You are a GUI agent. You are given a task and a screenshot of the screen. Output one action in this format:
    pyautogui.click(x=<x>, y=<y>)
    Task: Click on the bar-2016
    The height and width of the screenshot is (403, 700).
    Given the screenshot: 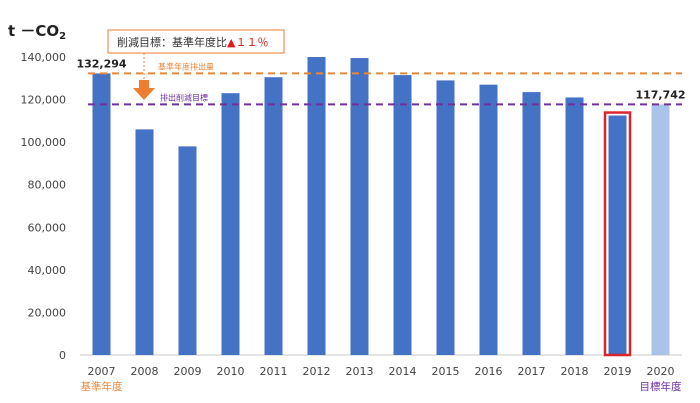 What is the action you would take?
    pyautogui.click(x=488, y=220)
    